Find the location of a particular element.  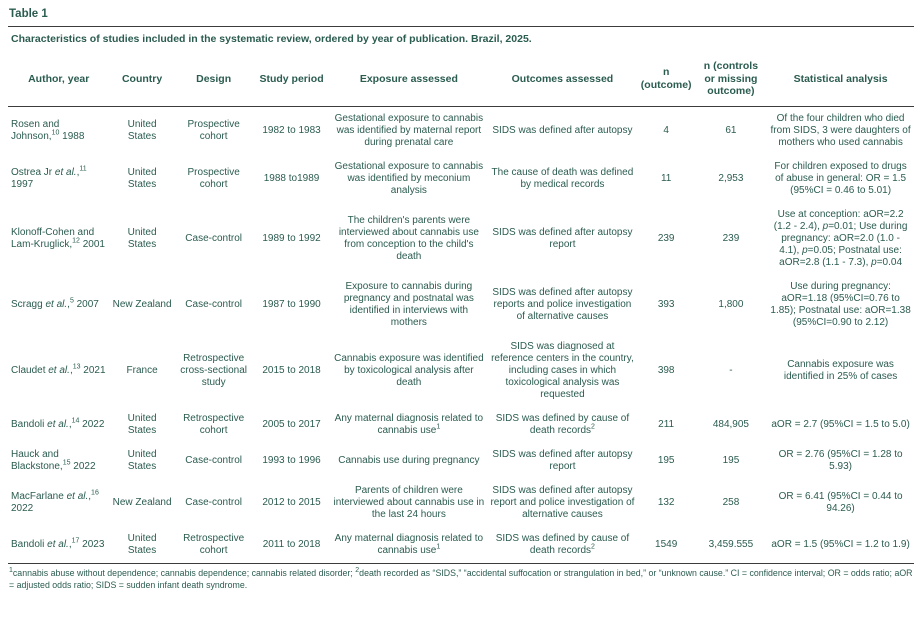

cell-period: 1993 to 1996 is located at coordinates (291, 460).